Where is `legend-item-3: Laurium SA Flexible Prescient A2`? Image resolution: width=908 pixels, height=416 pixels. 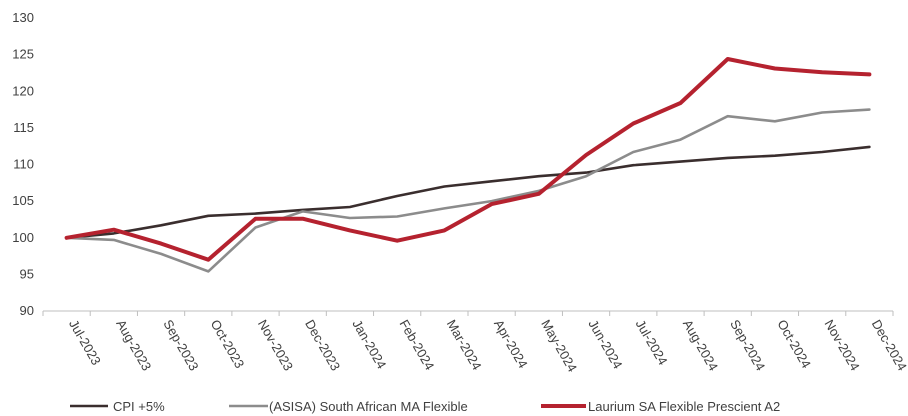
legend-item-3: Laurium SA Flexible Prescient A2 is located at coordinates (660, 406).